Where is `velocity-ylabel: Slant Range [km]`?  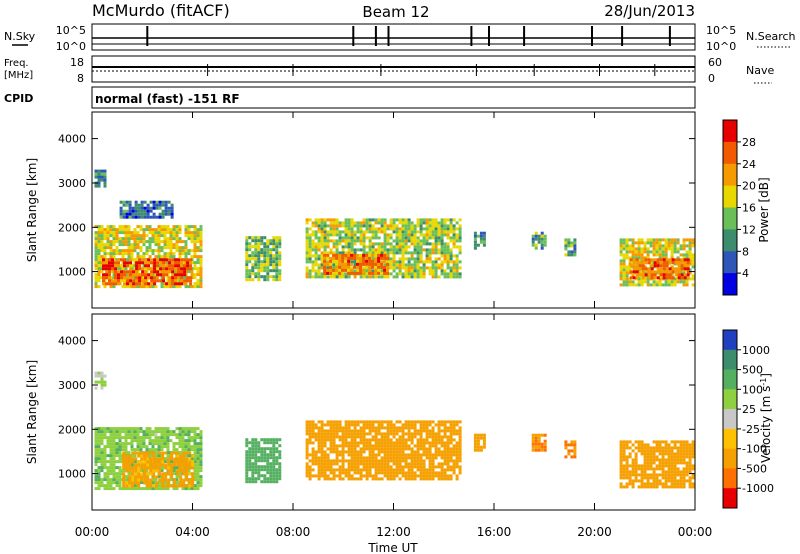
velocity-ylabel: Slant Range [km] is located at coordinates (32, 412).